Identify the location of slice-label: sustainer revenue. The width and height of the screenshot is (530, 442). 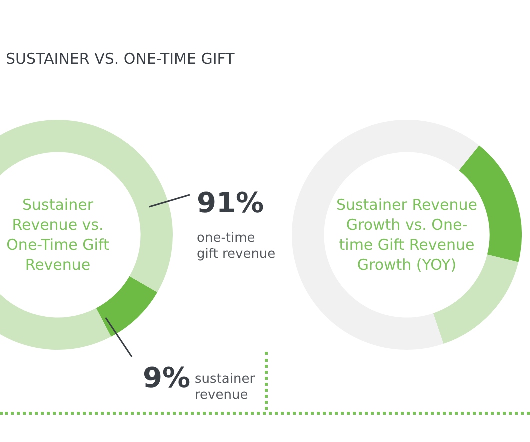
(225, 388).